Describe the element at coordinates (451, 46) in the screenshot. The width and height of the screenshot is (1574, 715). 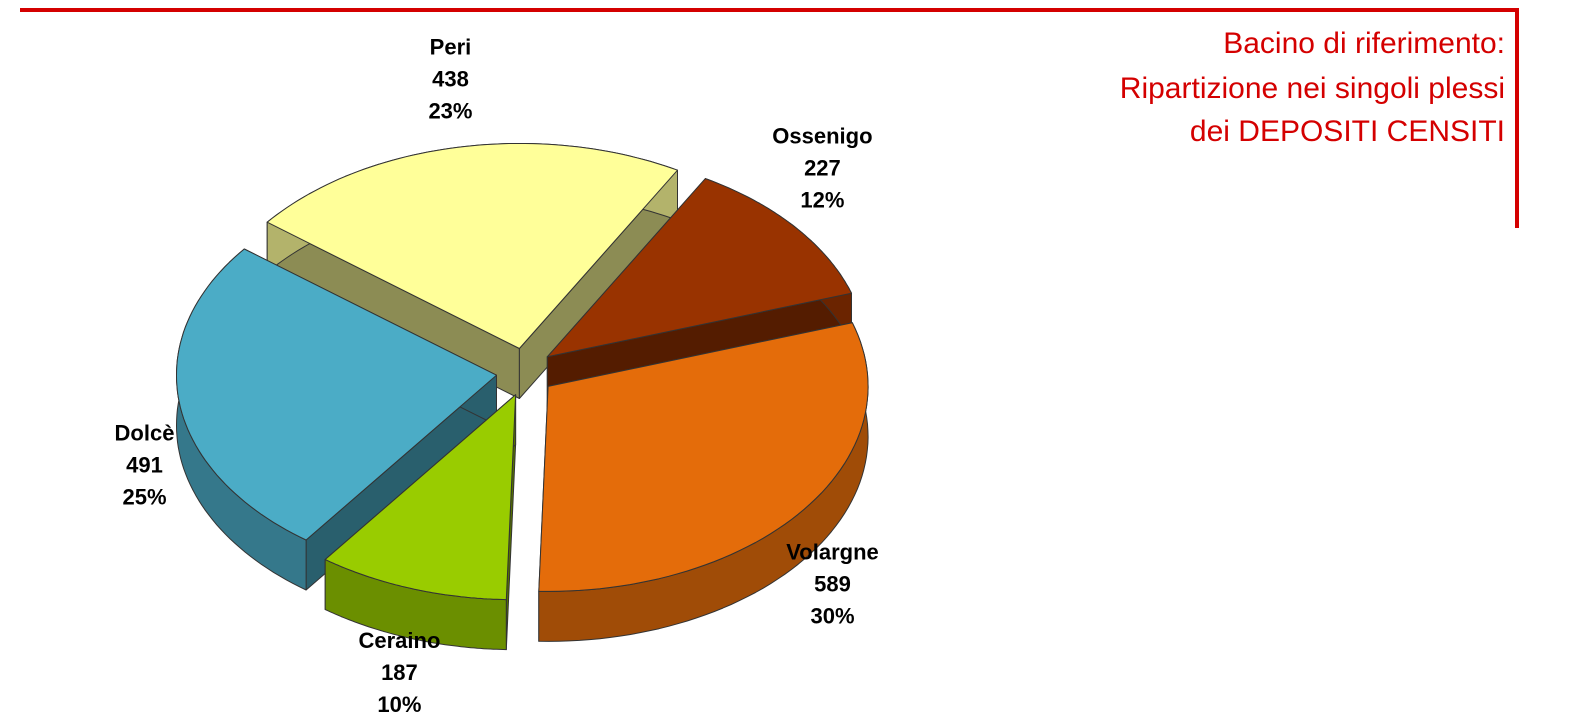
I see `data-label: Peri` at that location.